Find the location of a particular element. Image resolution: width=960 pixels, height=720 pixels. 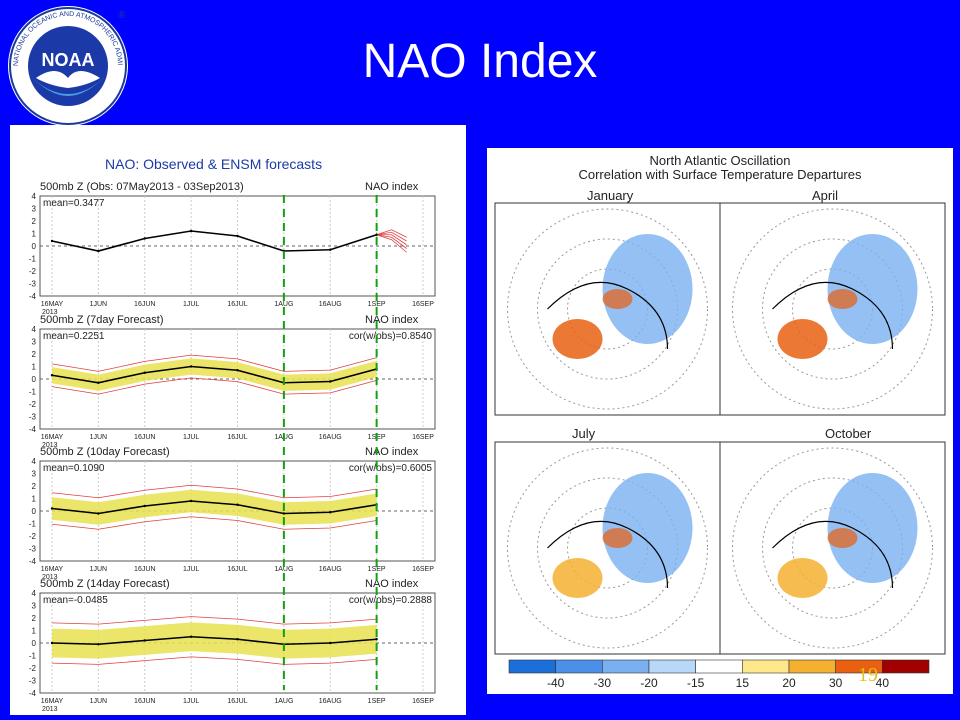

cor-label: cor(w/obs)=0.2888 is located at coordinates (391, 600).